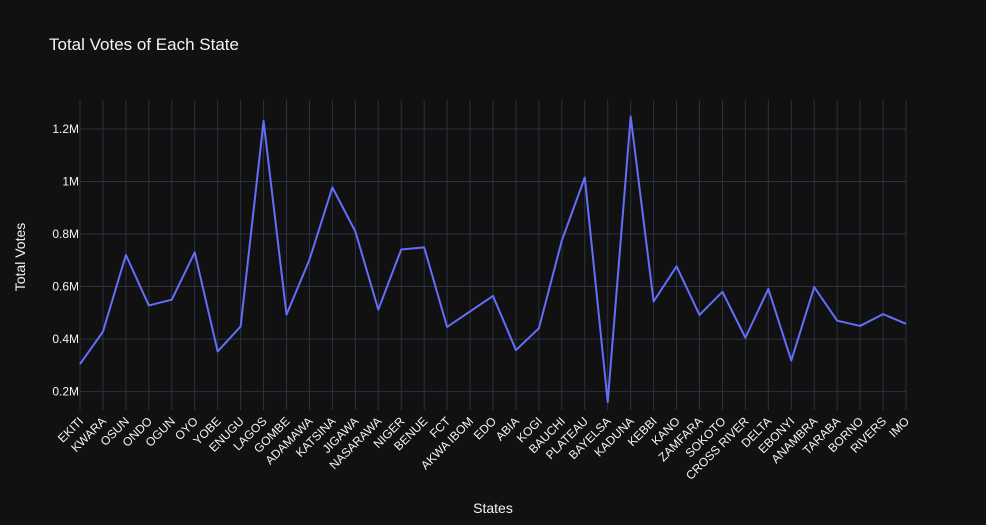  What do you see at coordinates (493, 508) in the screenshot?
I see `x-axis-title: States` at bounding box center [493, 508].